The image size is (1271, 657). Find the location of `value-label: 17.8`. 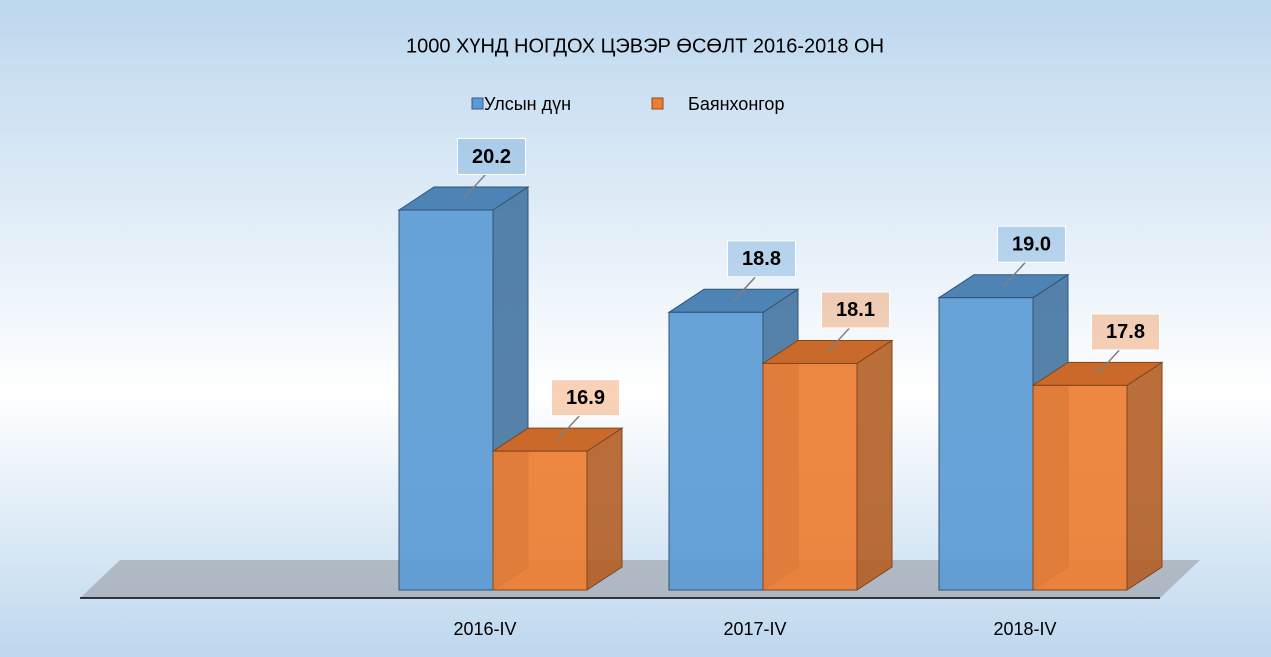

value-label: 17.8 is located at coordinates (1125, 332).